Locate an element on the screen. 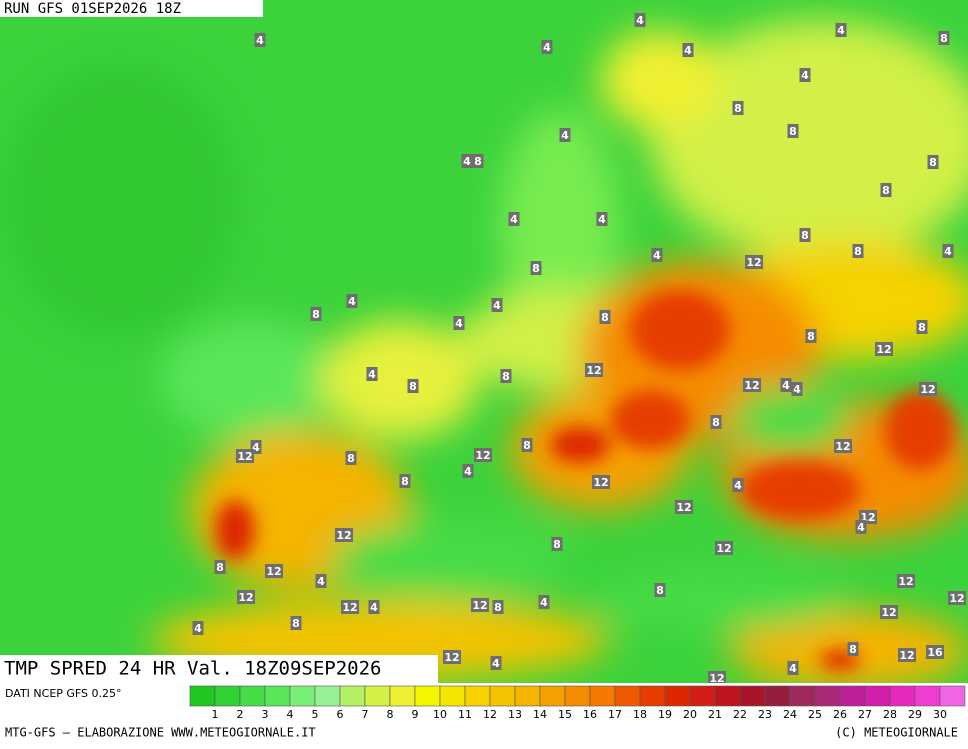  legend-value: 8 is located at coordinates (390, 714).